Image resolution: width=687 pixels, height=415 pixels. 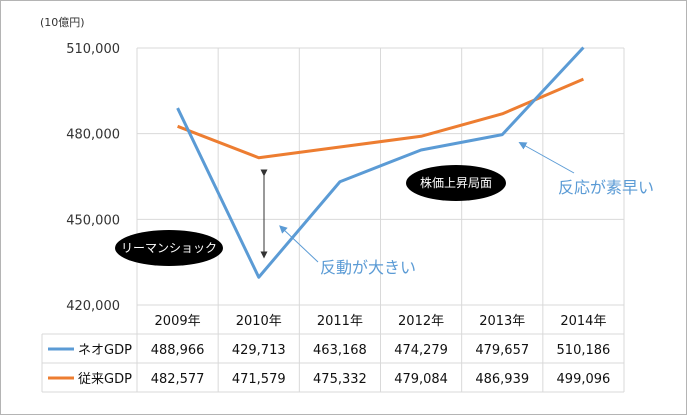 I want to click on series-line, so click(x=381, y=118).